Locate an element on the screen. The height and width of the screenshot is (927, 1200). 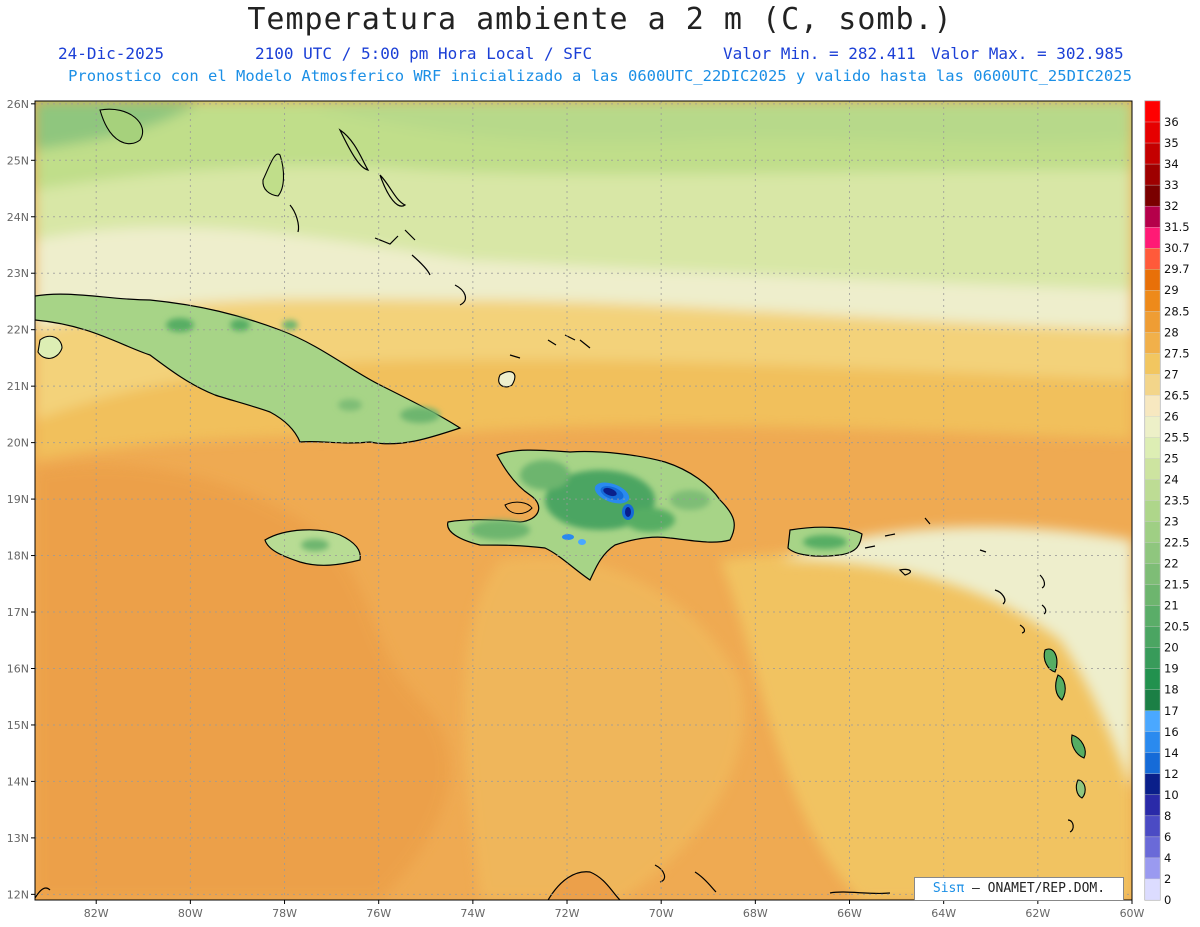
forecast-date: 24-Dic-2025 is located at coordinates (111, 53).